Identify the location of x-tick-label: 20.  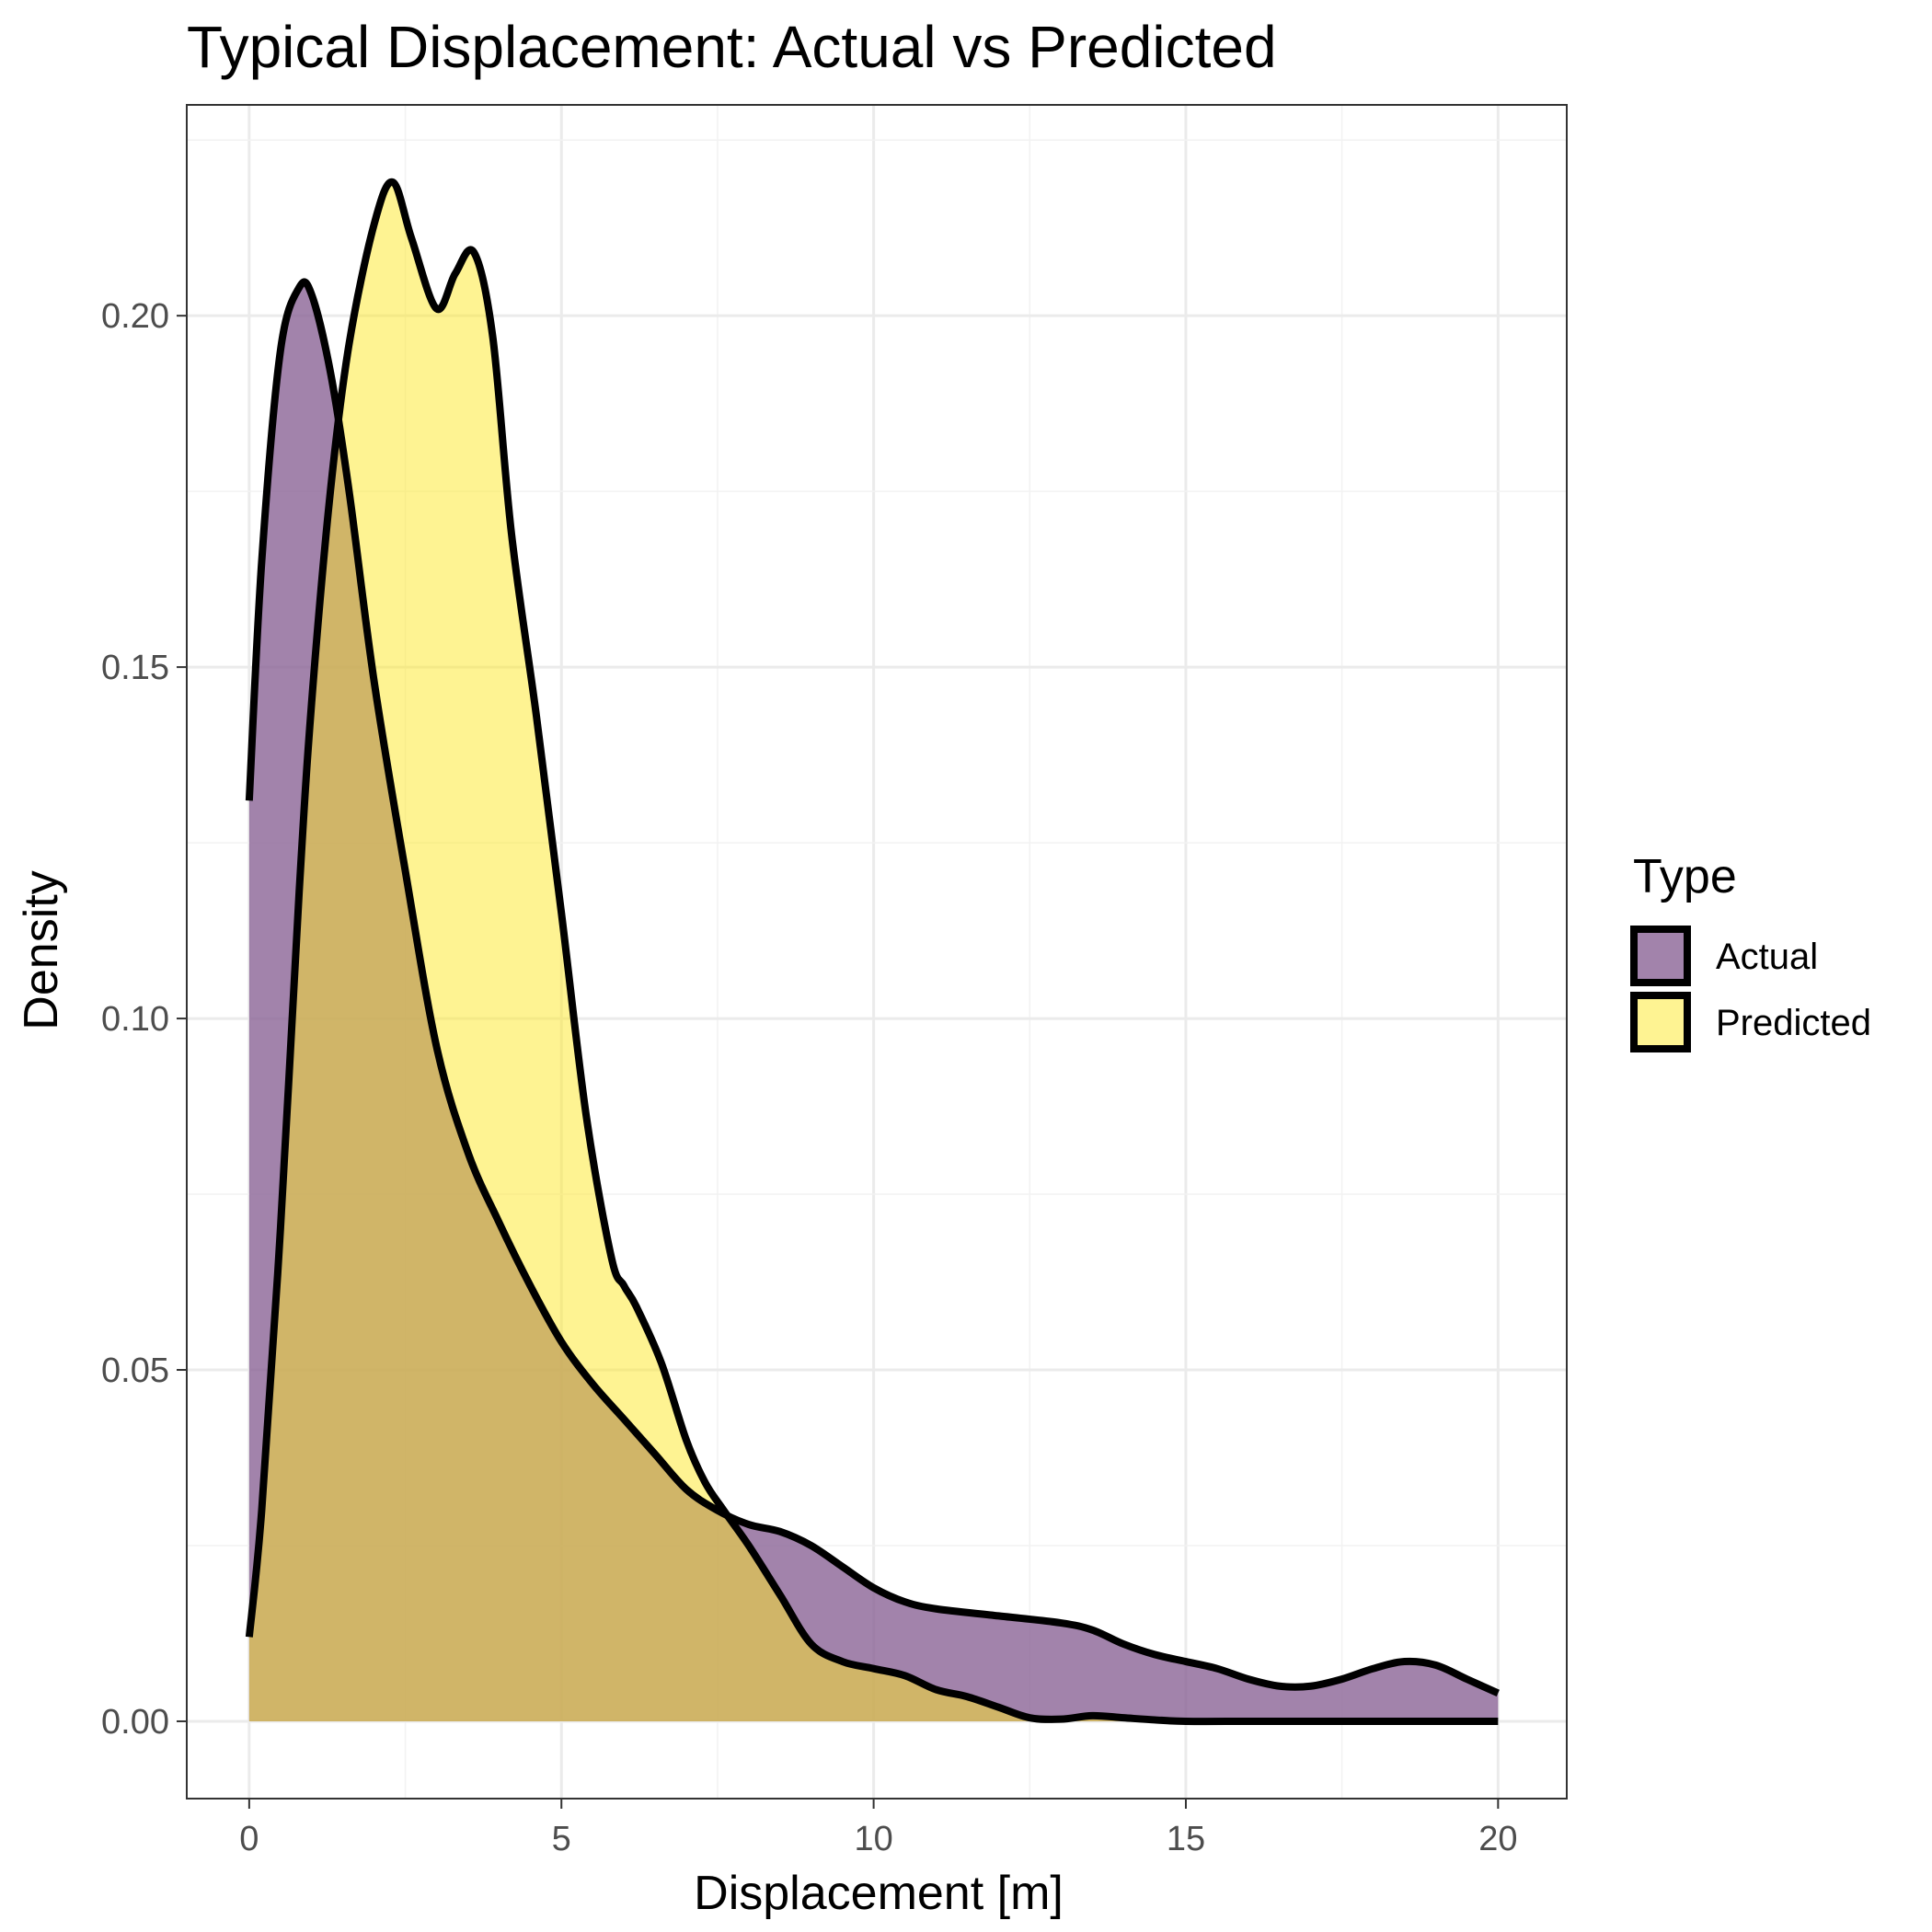
(1497, 1839).